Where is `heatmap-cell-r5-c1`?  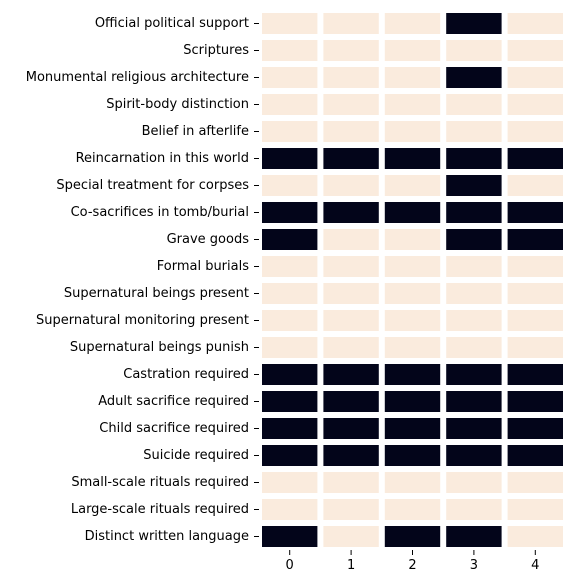 heatmap-cell-r5-c1 is located at coordinates (351, 158).